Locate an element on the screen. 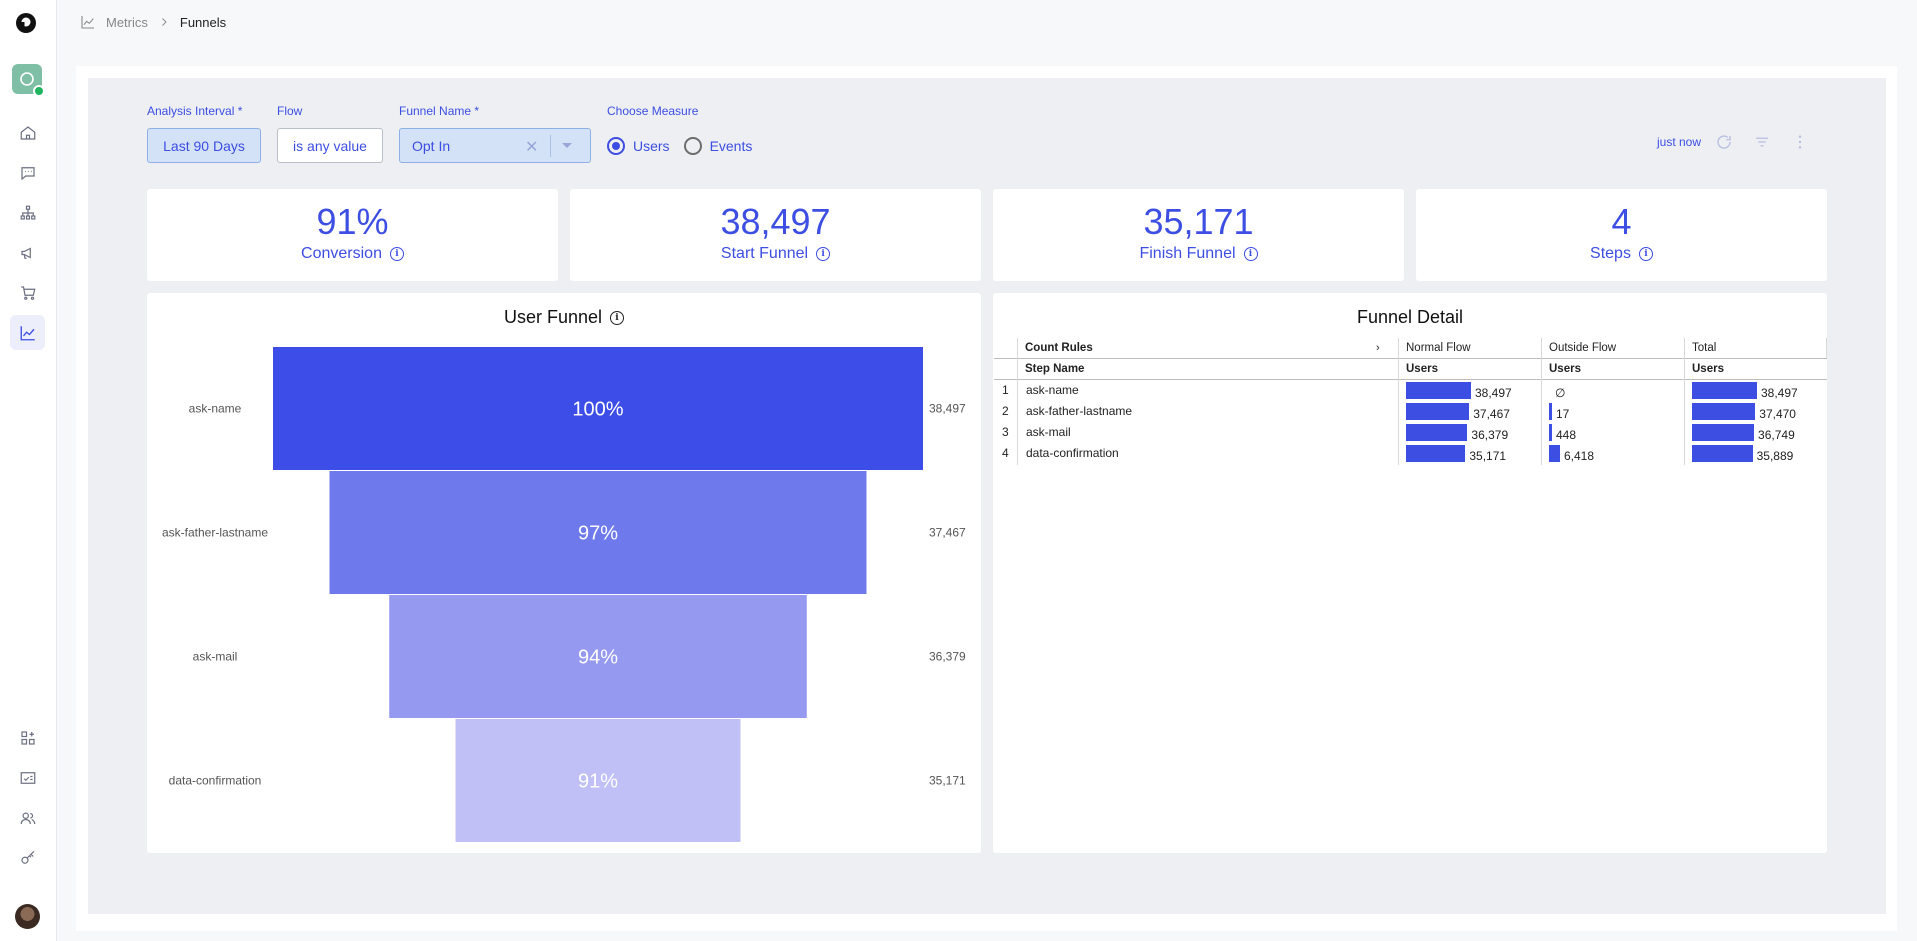 This screenshot has width=1917, height=941. kpi-finish-funnel: 35,171 Finish Funnel i is located at coordinates (1198, 235).